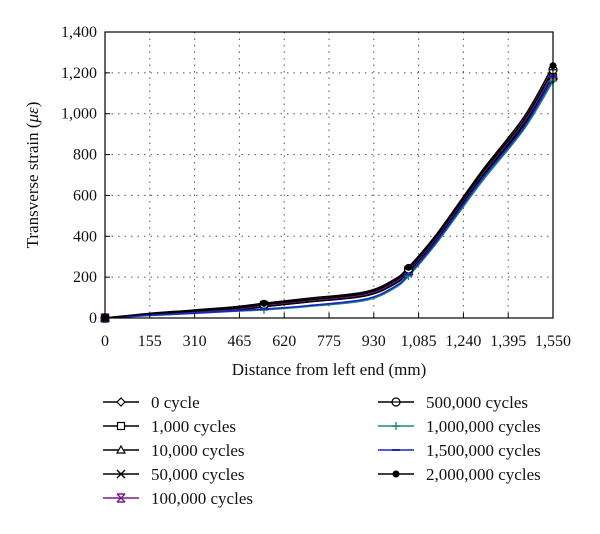 The image size is (600, 534). Describe the element at coordinates (32, 185) in the screenshot. I see `y-axis-label-prefix: Transverse strain (` at that location.